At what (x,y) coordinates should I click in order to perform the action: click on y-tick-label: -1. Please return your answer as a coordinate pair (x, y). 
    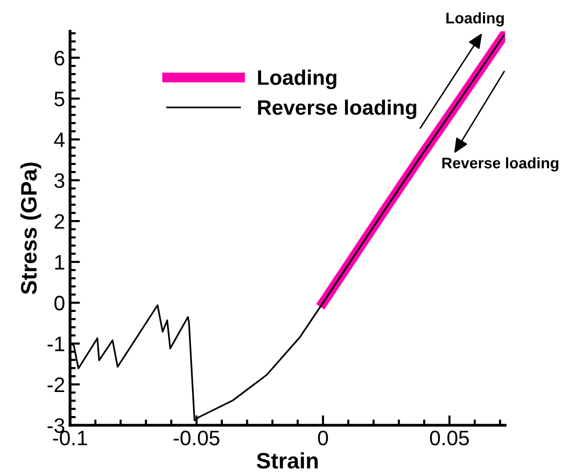
    Looking at the image, I should click on (56, 344).